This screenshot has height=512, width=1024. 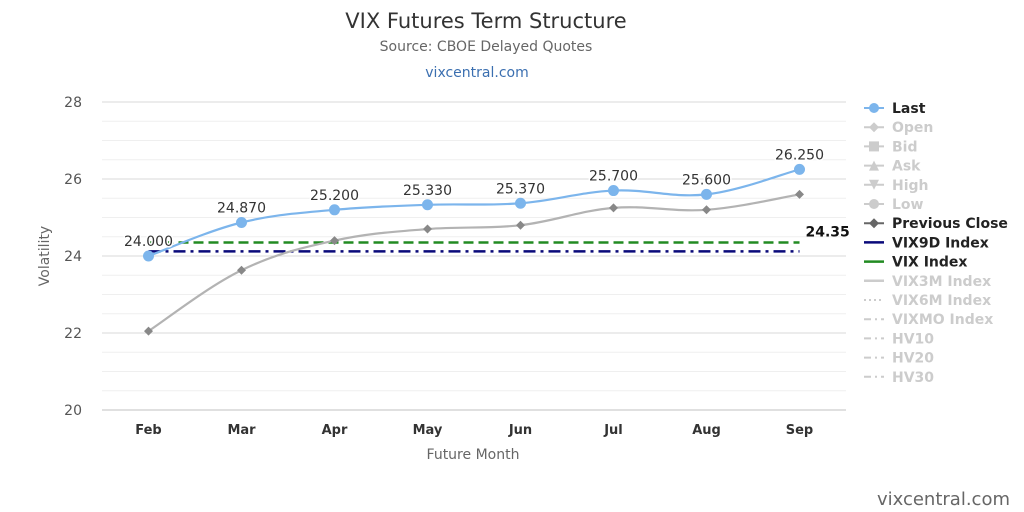 I want to click on legend-item: Low, so click(x=894, y=205).